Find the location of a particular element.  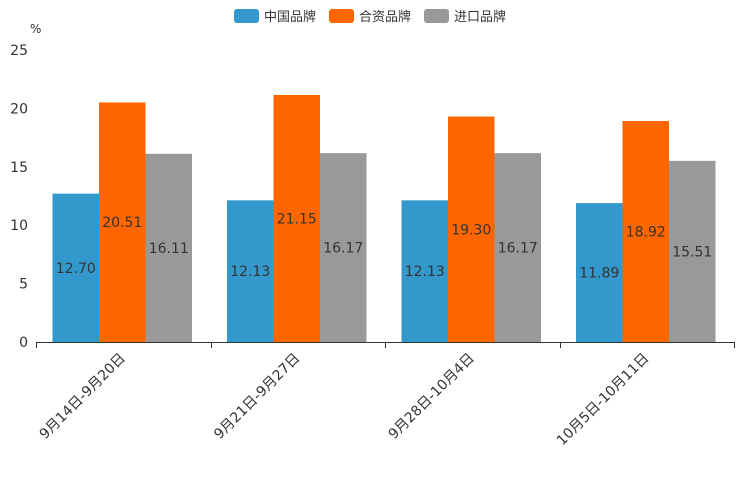

x-category-label: 10月5日-10月11日 is located at coordinates (603, 399).